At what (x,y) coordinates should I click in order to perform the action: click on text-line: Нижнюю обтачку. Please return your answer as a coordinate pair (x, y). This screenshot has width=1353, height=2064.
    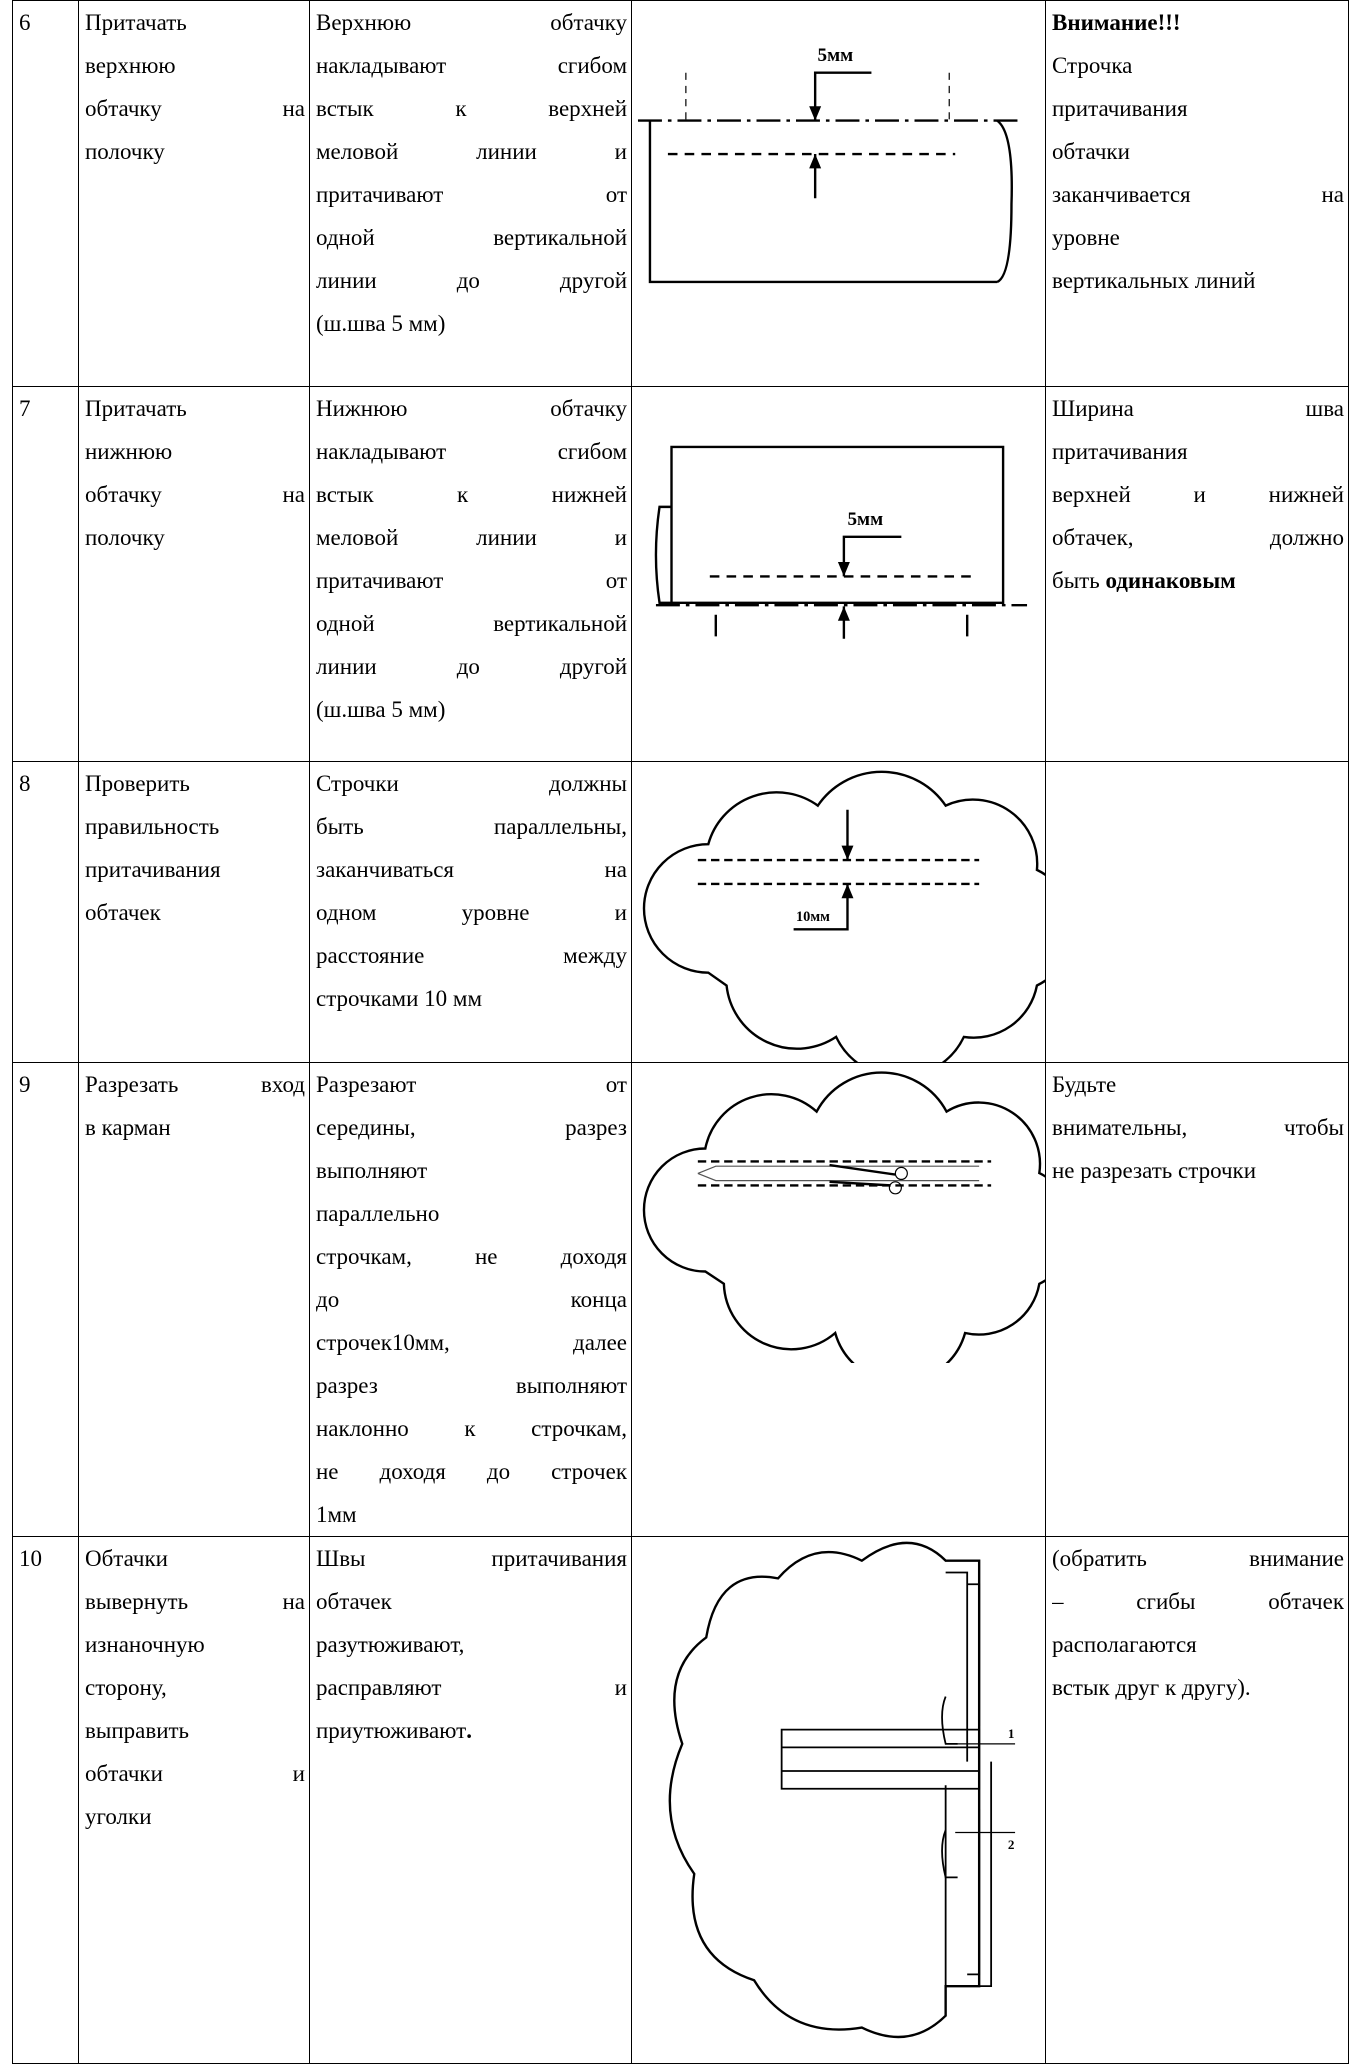
    Looking at the image, I should click on (471, 408).